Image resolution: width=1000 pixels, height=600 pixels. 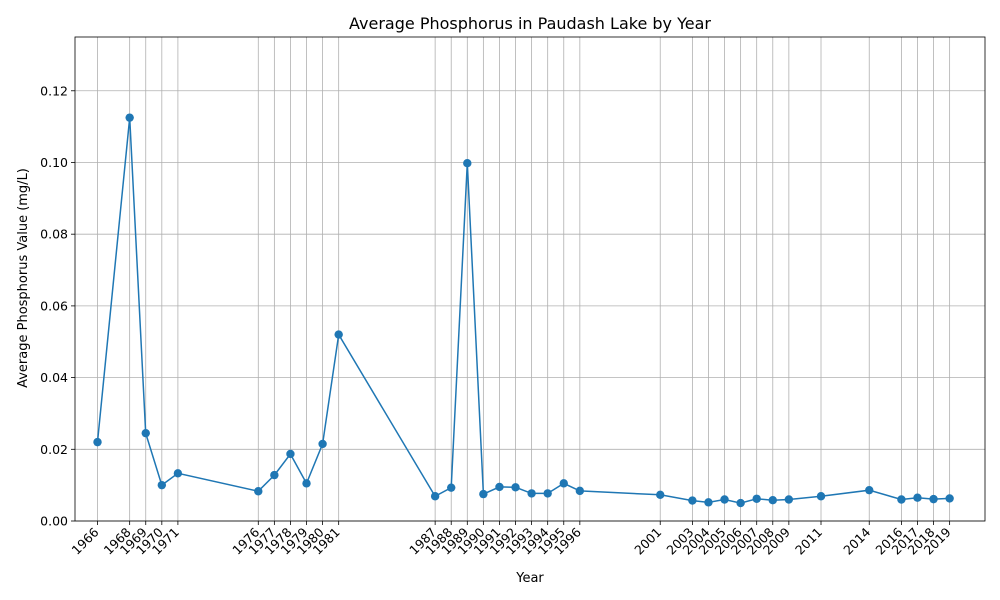 I want to click on y-axis-ticks: 0.00 0.02 0.04 0.06 0.08 0.10 0.12, so click(x=57, y=306).